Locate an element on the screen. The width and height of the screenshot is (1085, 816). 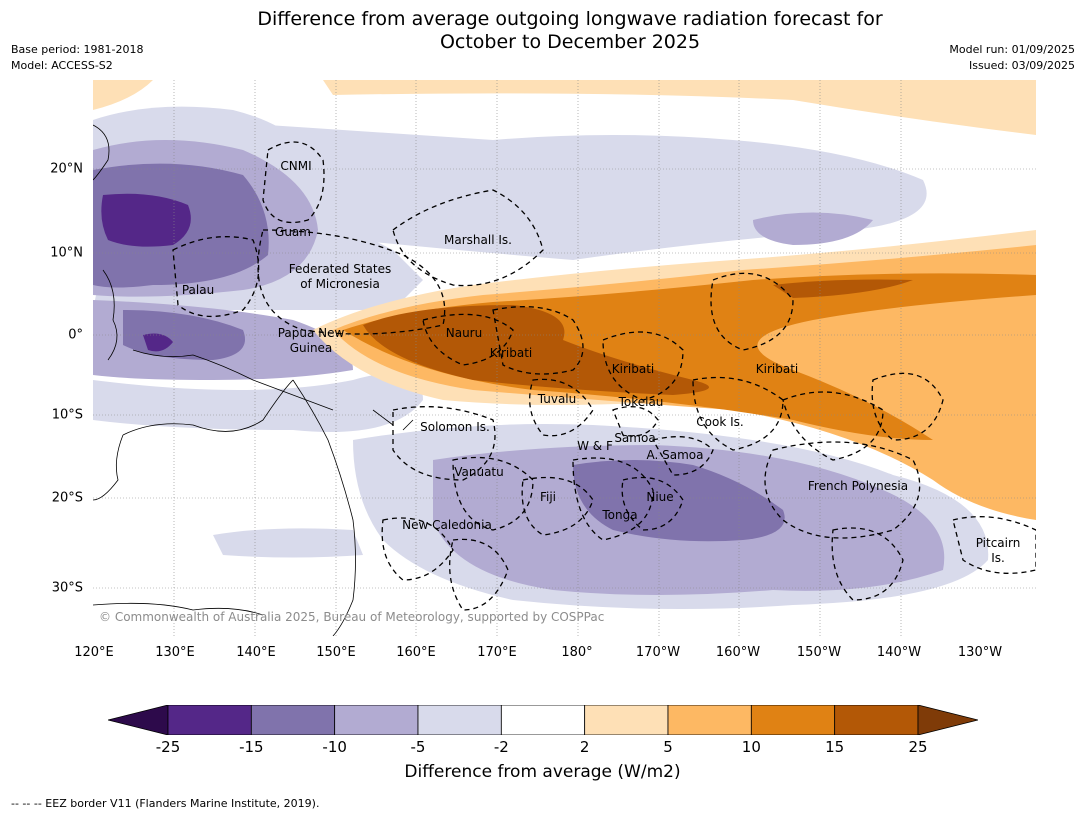
colorbar-tick-label: -25 is located at coordinates (168, 747).